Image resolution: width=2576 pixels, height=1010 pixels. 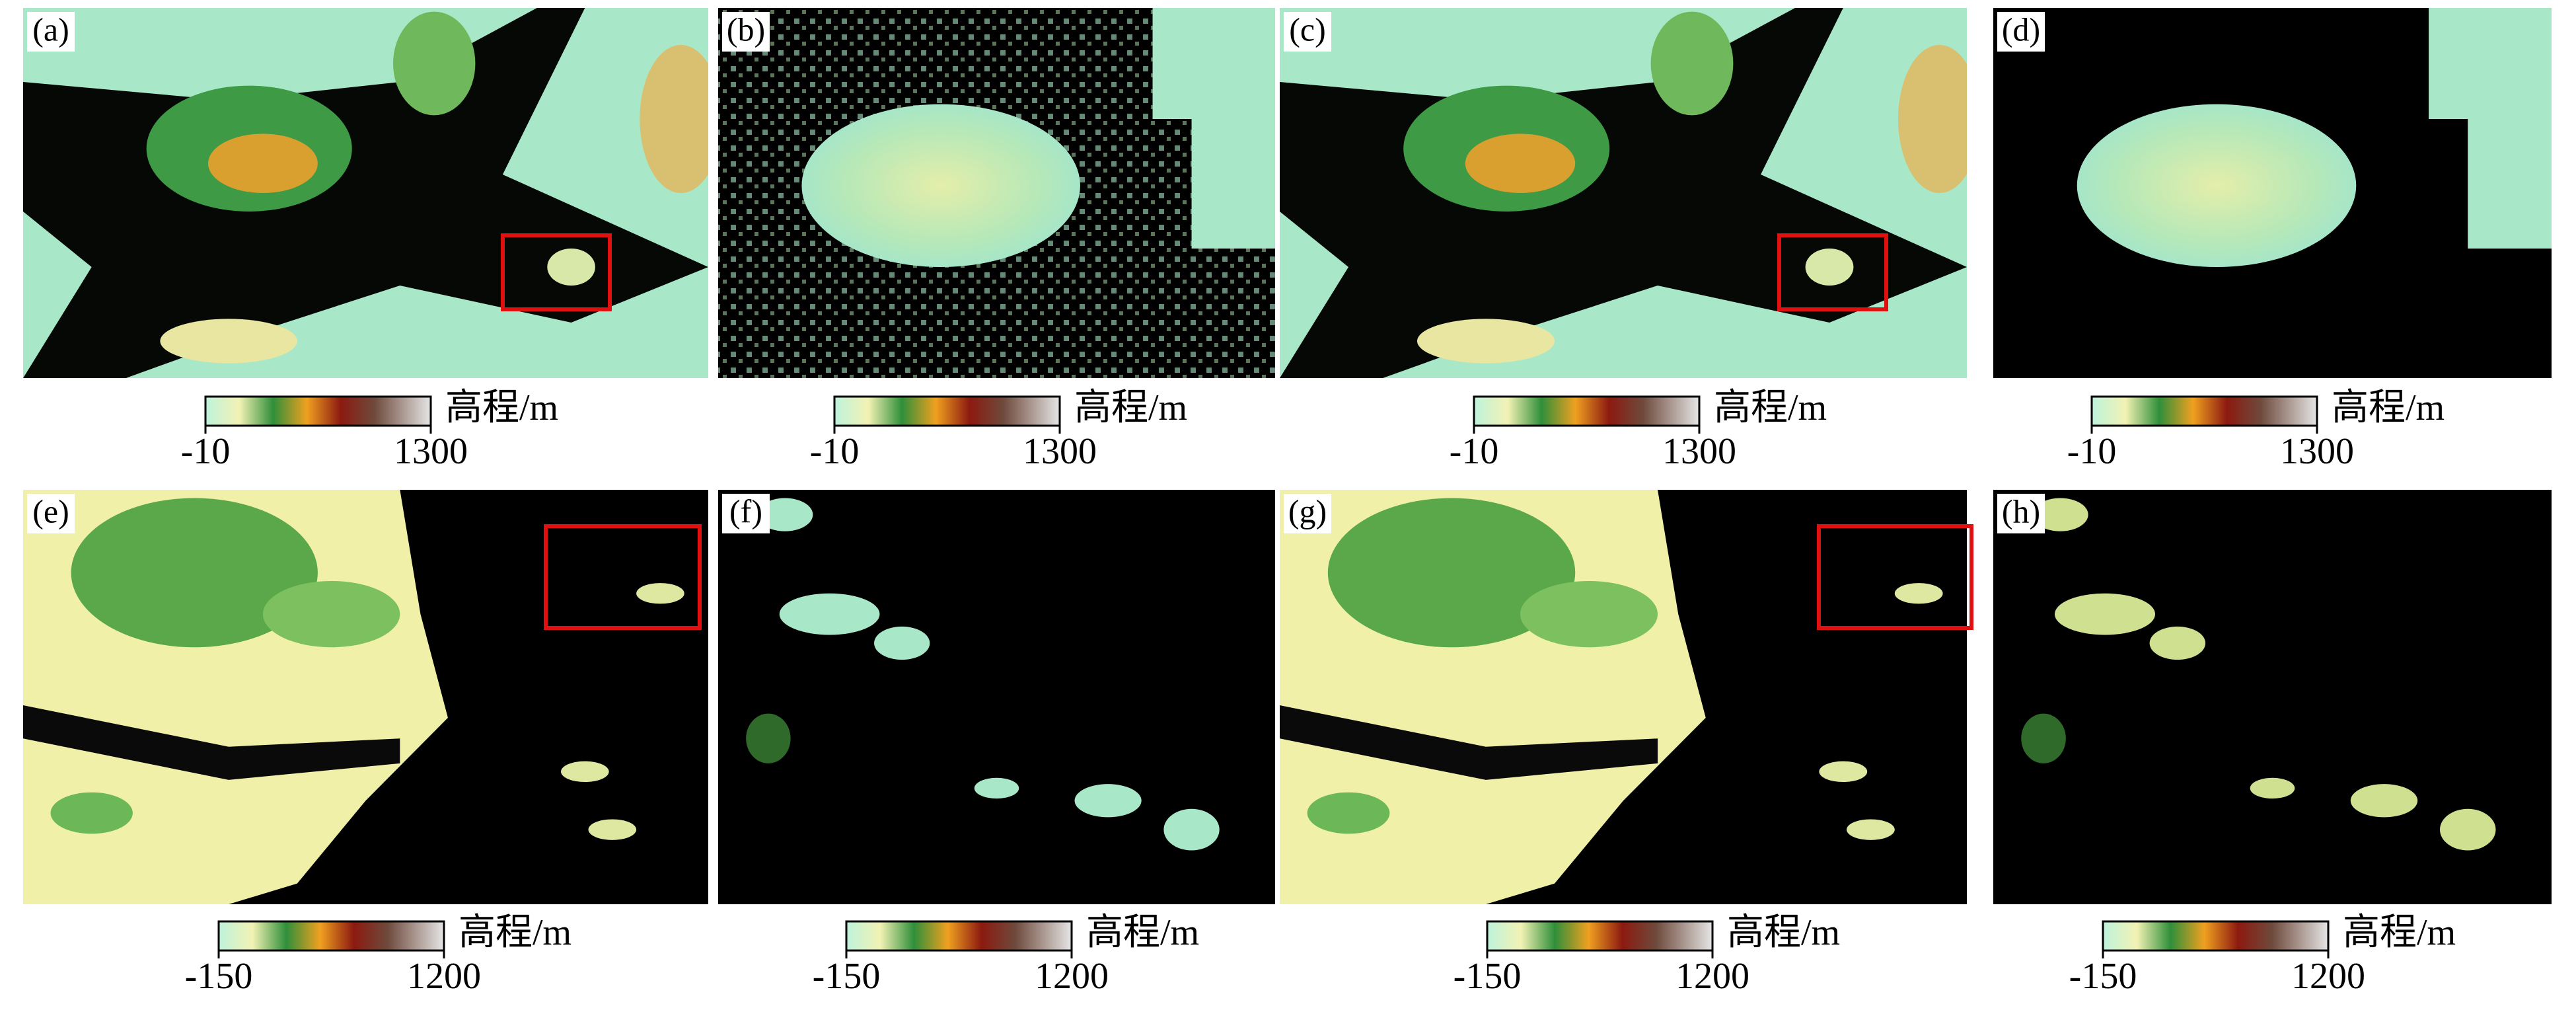 I want to click on panel-label: (h), so click(x=2021, y=510).